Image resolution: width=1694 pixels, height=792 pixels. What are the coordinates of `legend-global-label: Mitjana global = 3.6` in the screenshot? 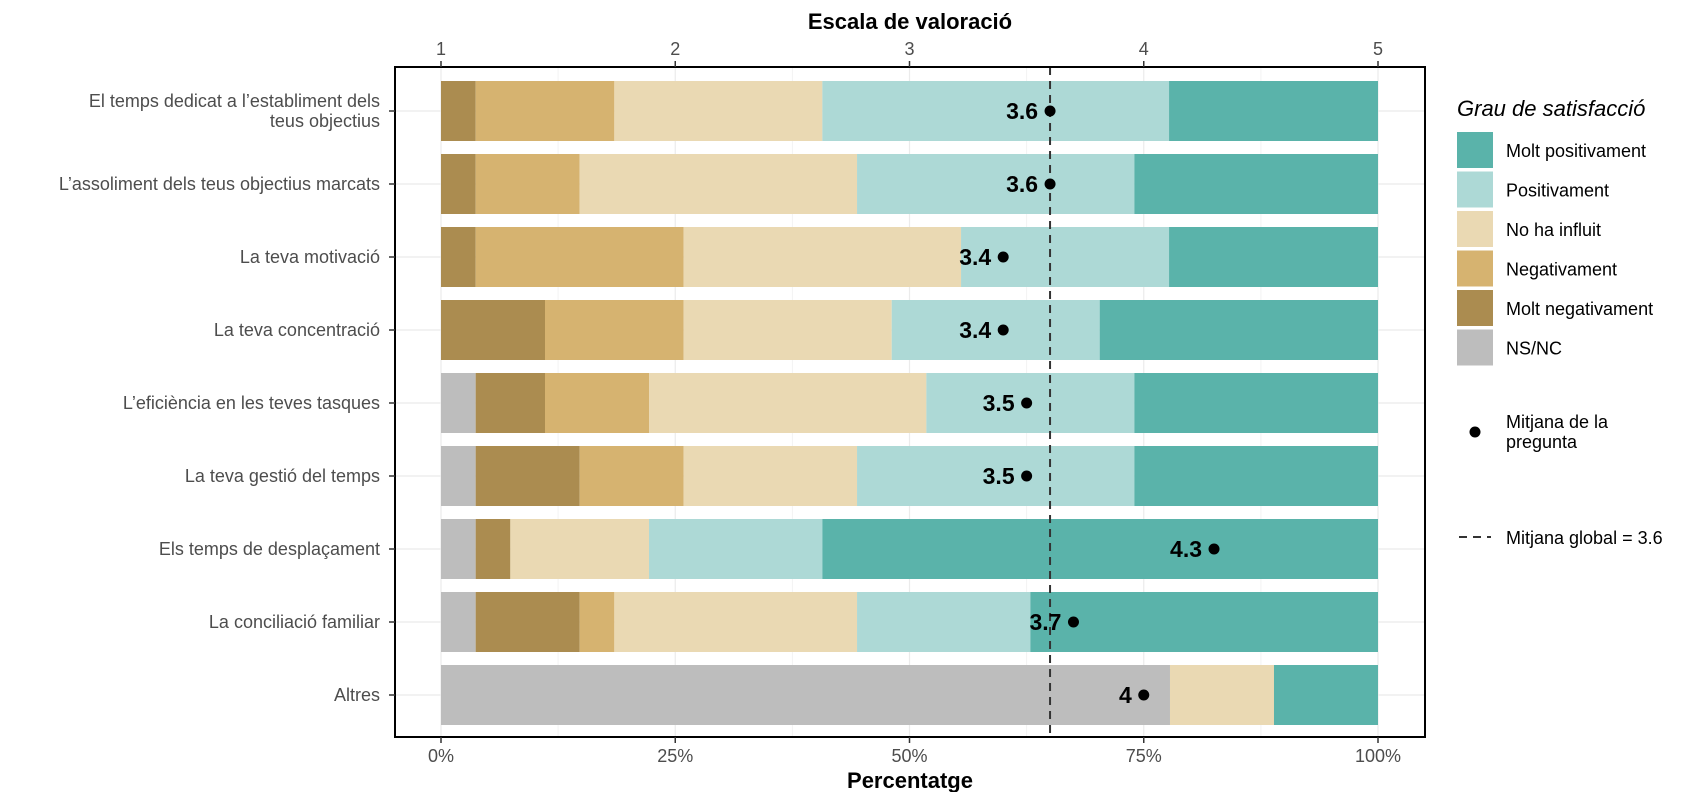 It's located at (1584, 538).